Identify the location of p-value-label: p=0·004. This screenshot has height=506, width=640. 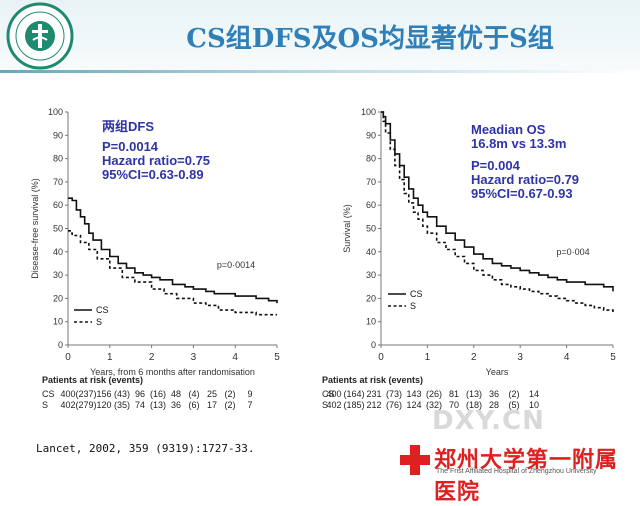
(572, 252).